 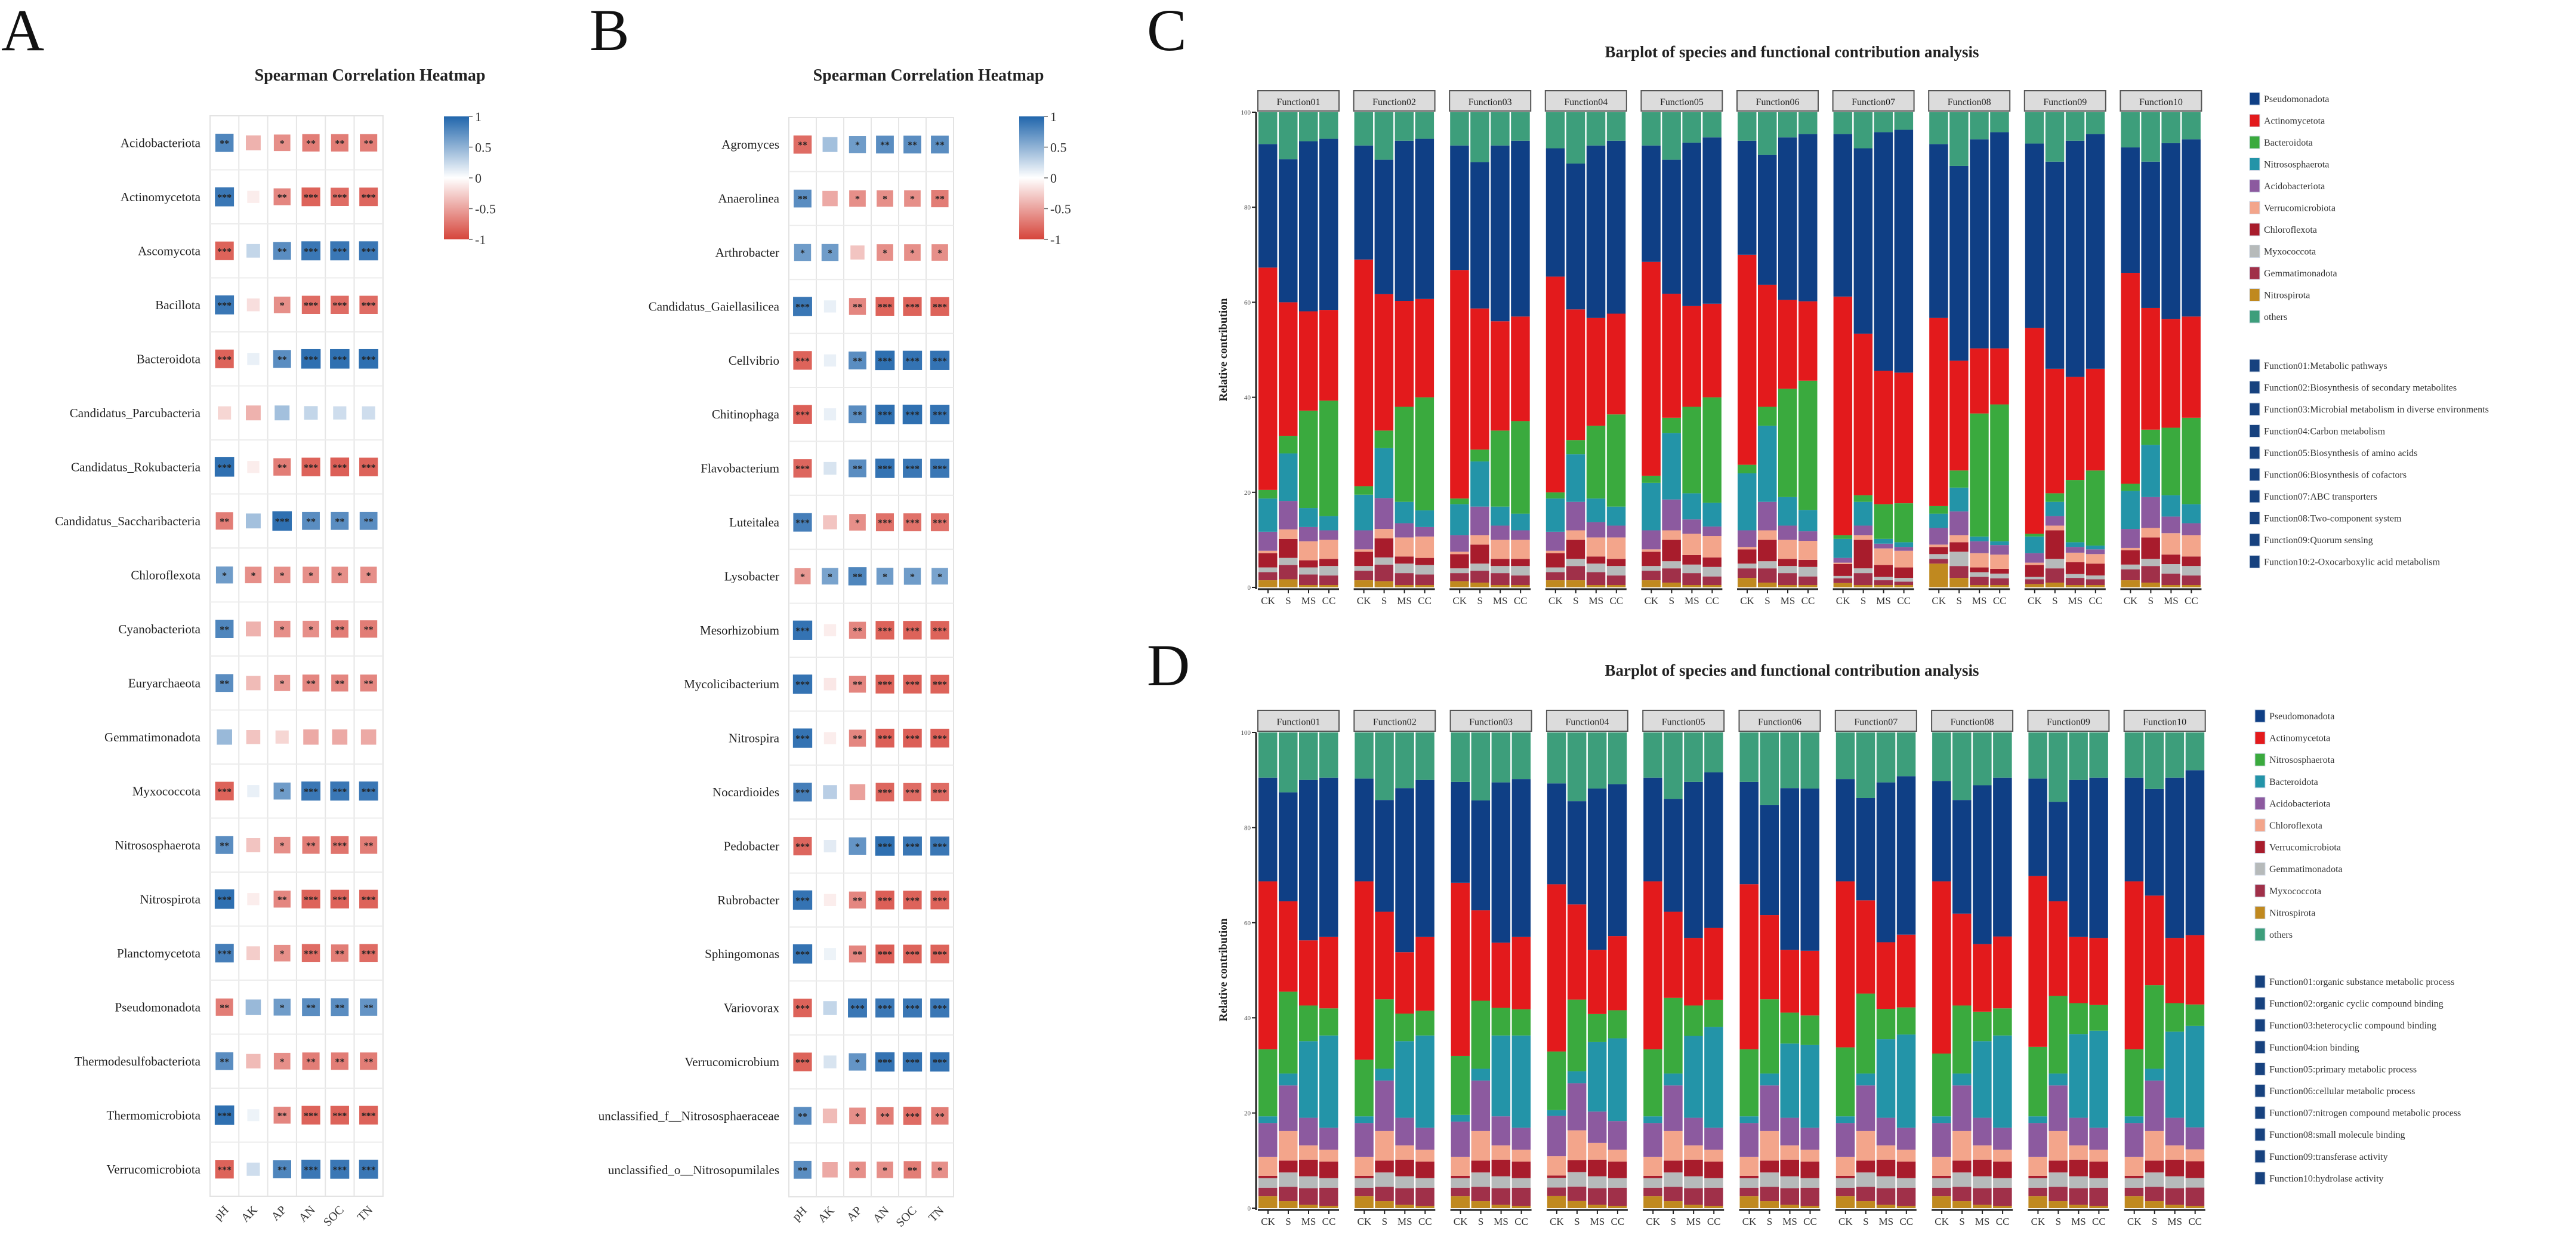 I want to click on legend-swatch, so click(x=2260, y=782).